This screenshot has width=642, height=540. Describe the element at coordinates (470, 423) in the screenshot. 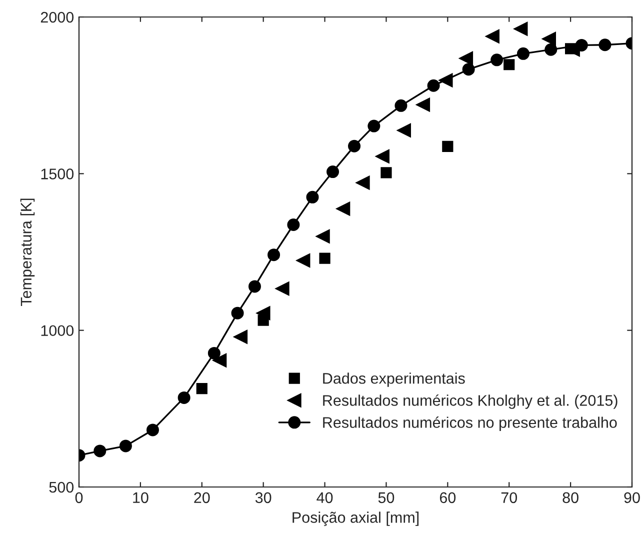

I see `legend-label: Resultados numéricos no presente trabalho` at that location.